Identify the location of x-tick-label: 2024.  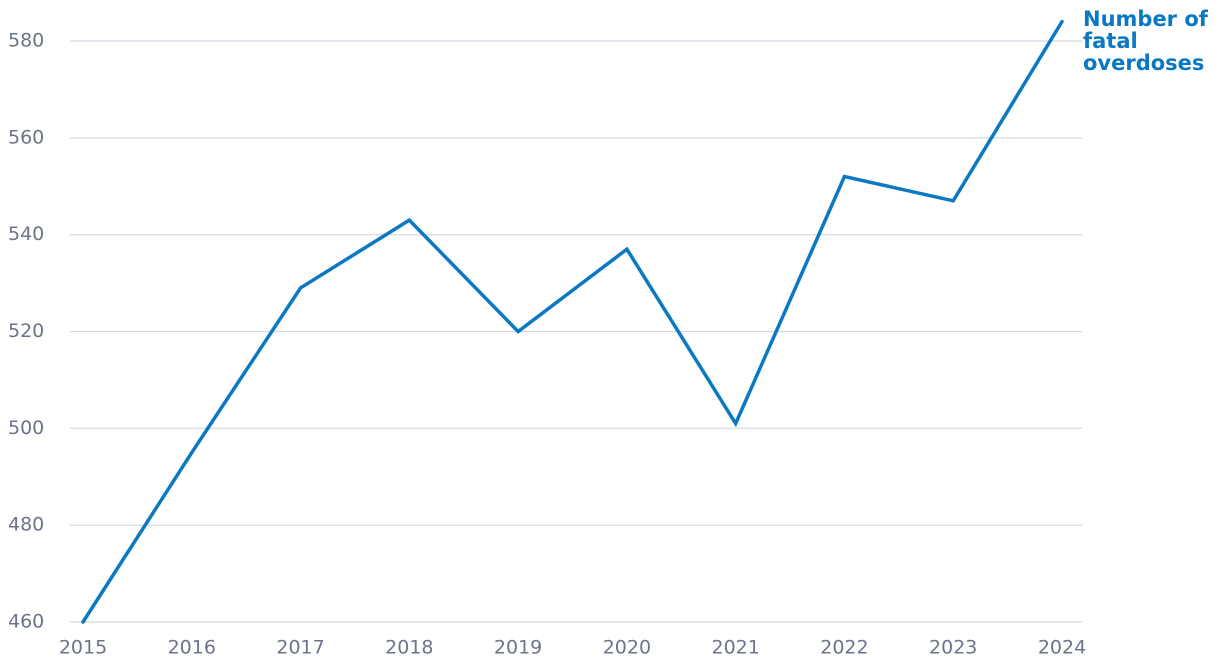
(1062, 648).